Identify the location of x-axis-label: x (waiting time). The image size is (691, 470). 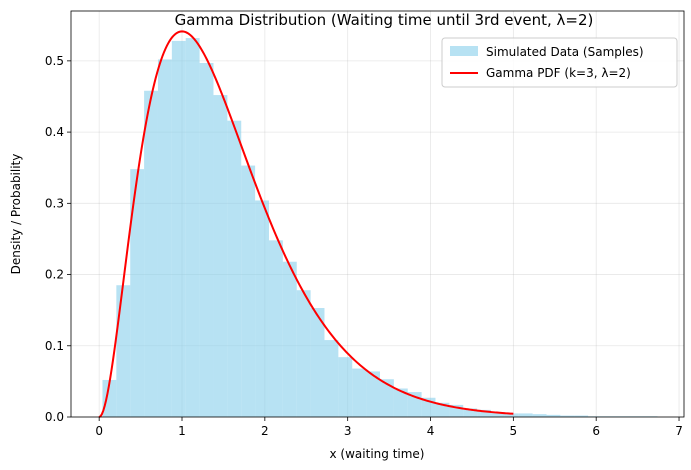
(377, 454).